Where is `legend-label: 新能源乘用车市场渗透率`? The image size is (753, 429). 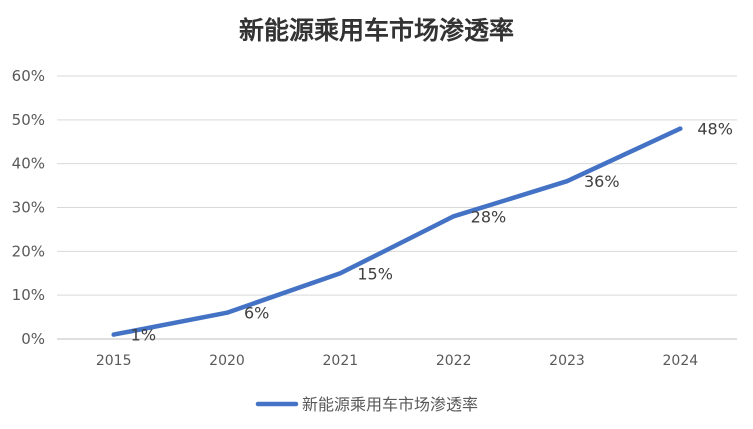
legend-label: 新能源乘用车市场渗透率 is located at coordinates (390, 404).